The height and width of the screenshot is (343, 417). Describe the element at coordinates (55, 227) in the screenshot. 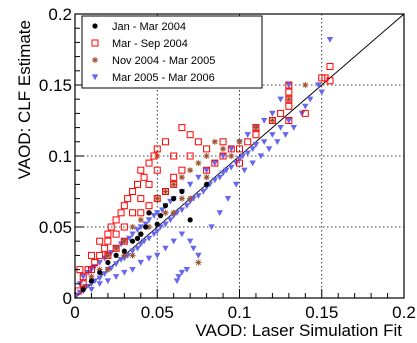

I see `y-tick-label: 0.05` at that location.